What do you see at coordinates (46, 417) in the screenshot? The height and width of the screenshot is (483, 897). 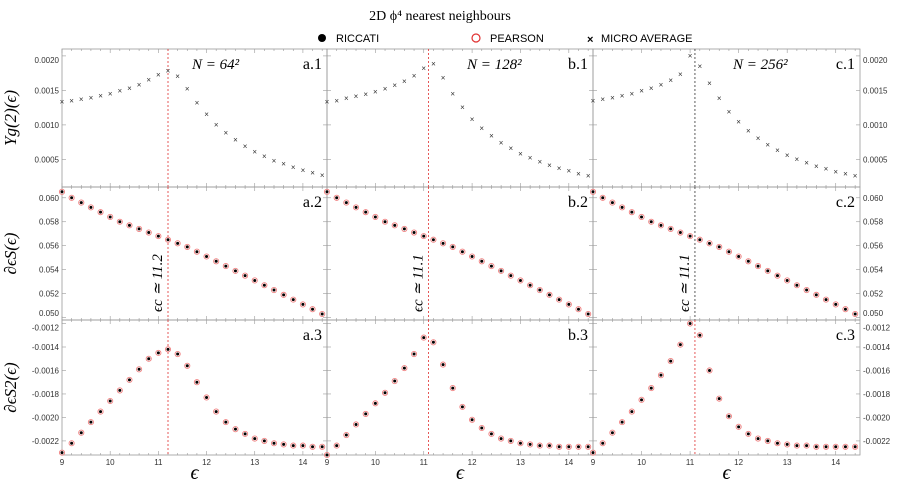 I see `y-tick-label: -0.0020` at bounding box center [46, 417].